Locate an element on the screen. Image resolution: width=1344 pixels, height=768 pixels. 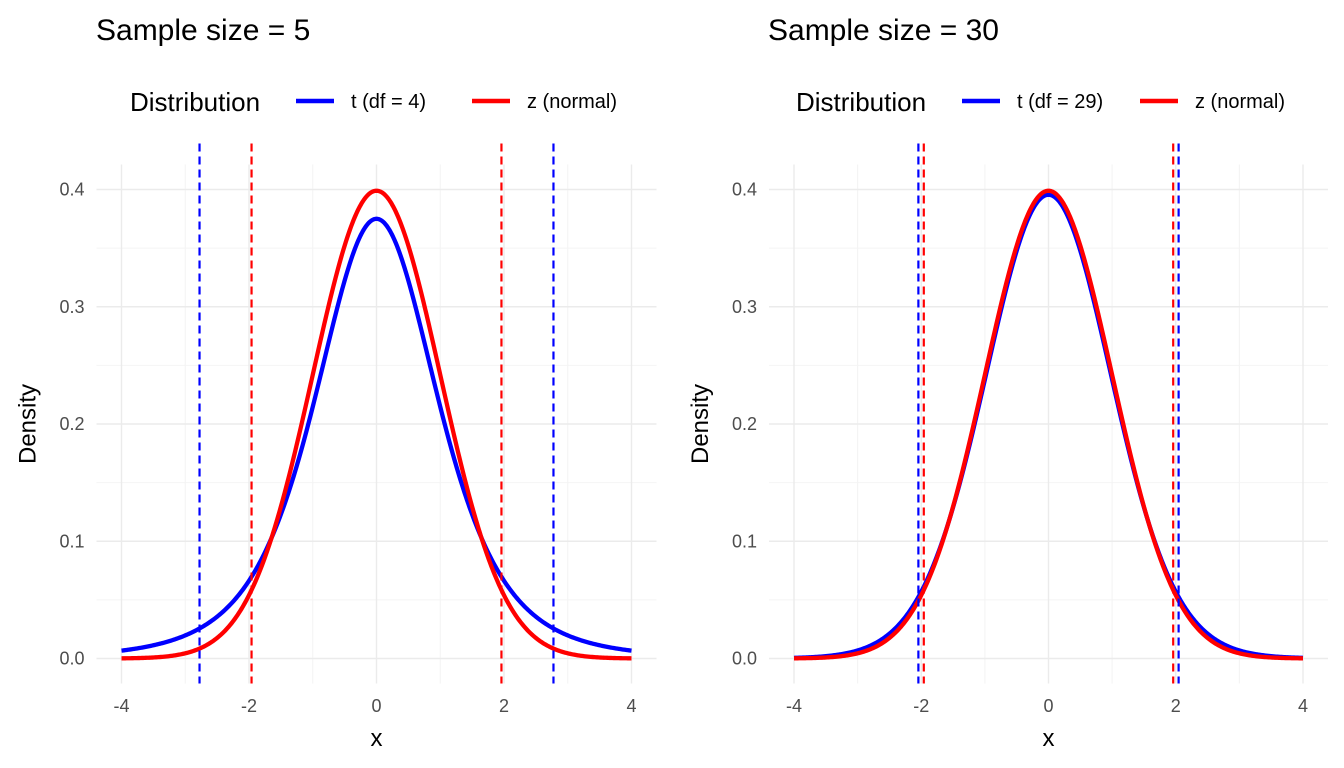
legend: Distribution t (df = 4) z (normal) is located at coordinates (373, 102).